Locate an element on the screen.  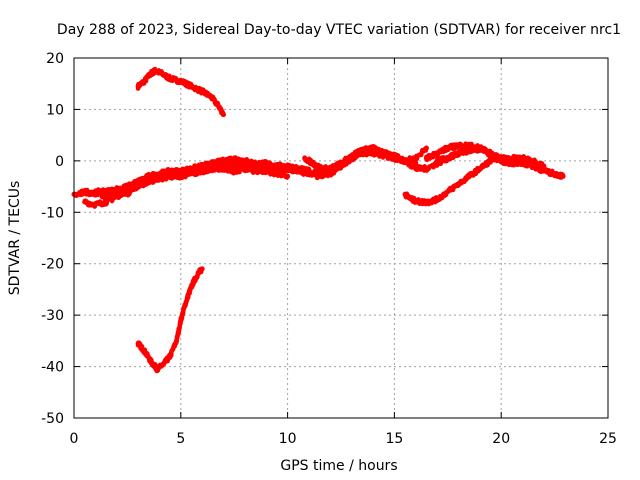
y-axis-label: SDTVAR / TECUs is located at coordinates (15, 238).